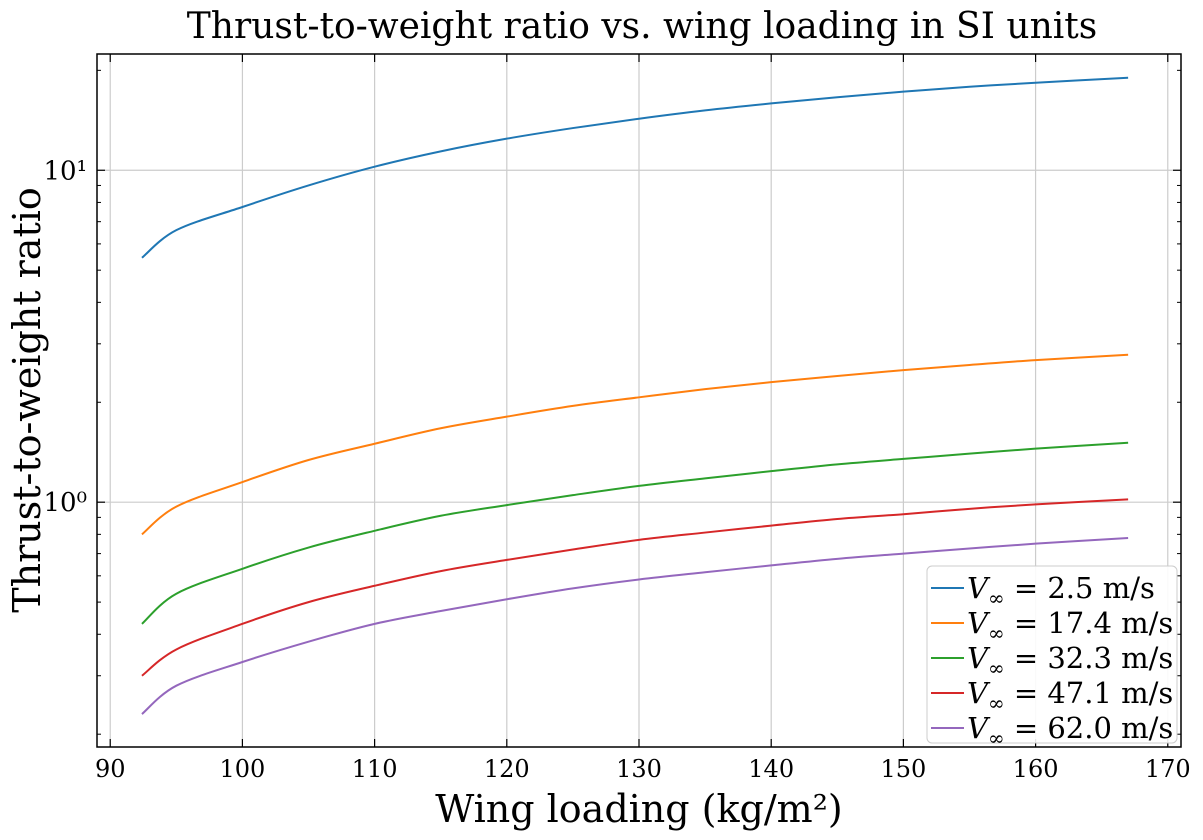  Describe the element at coordinates (1168, 769) in the screenshot. I see `x-tick-label: 170` at that location.